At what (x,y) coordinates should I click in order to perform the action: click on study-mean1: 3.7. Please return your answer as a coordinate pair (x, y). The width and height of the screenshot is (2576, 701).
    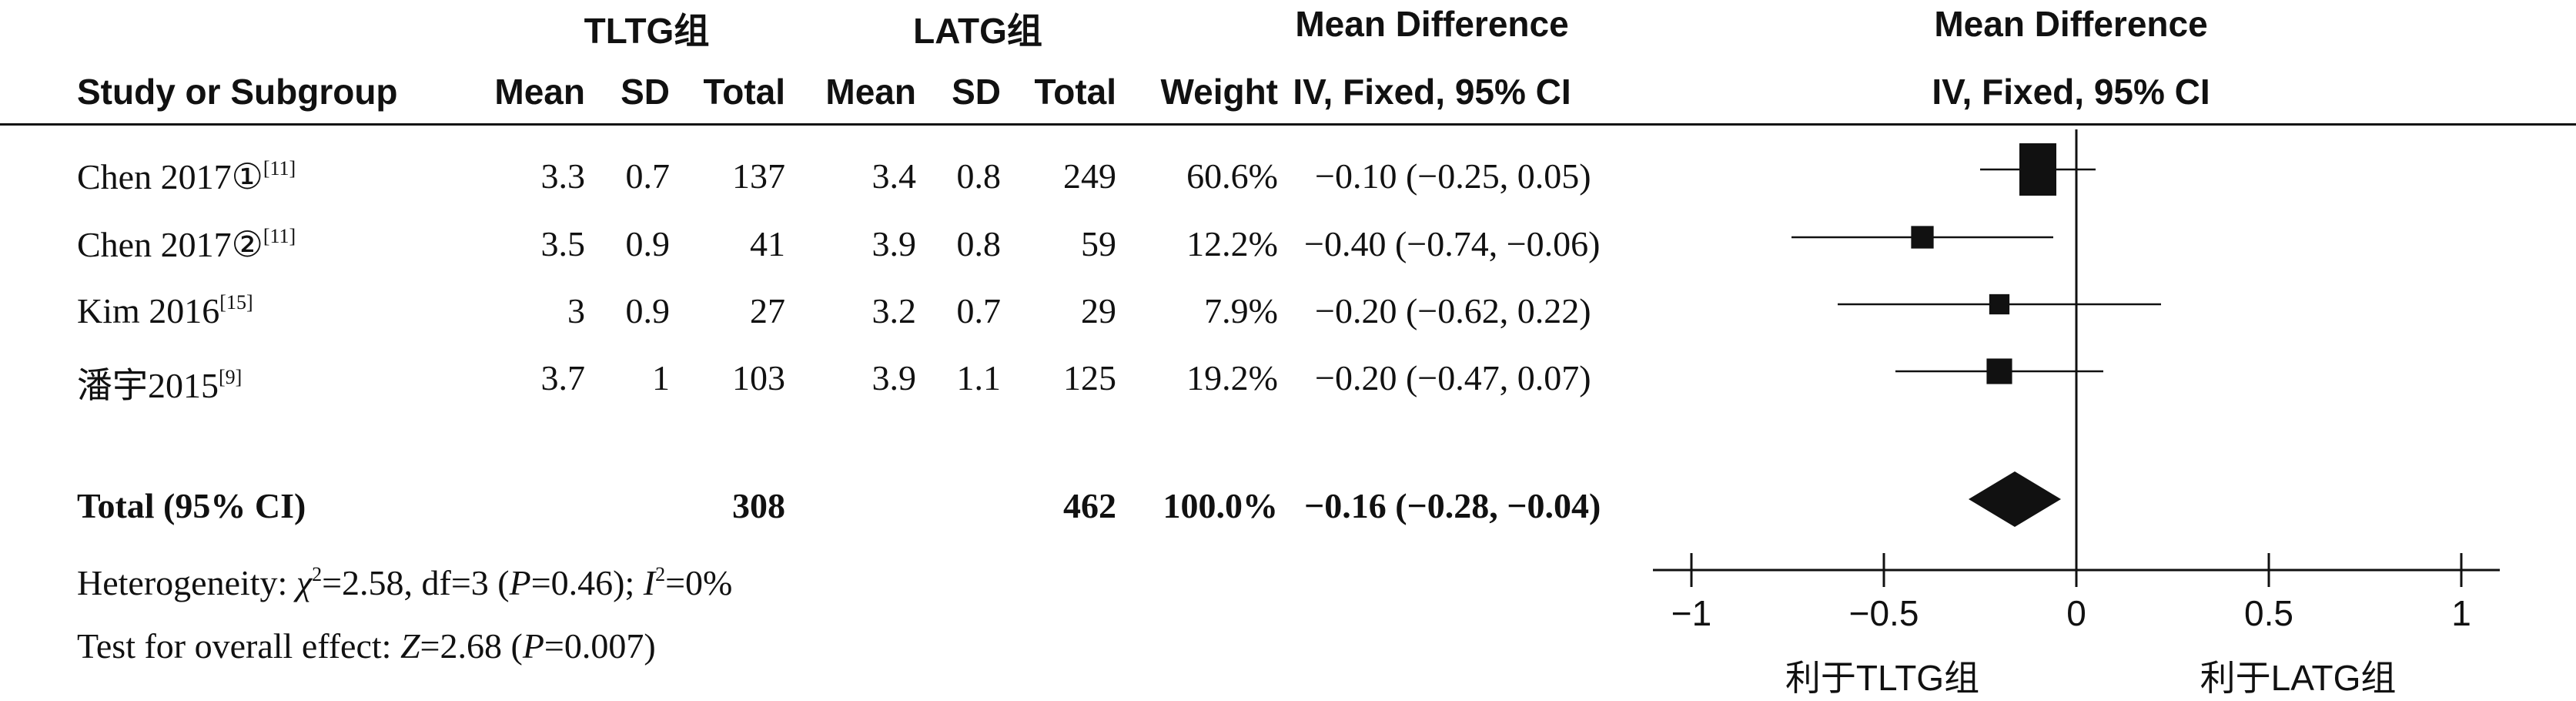
    Looking at the image, I should click on (563, 378).